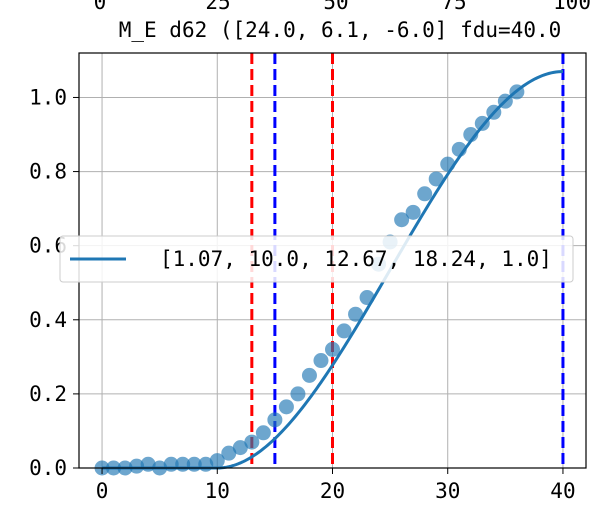 This screenshot has height=511, width=597. Describe the element at coordinates (48, 468) in the screenshot. I see `y-tick-label: 0.0` at that location.